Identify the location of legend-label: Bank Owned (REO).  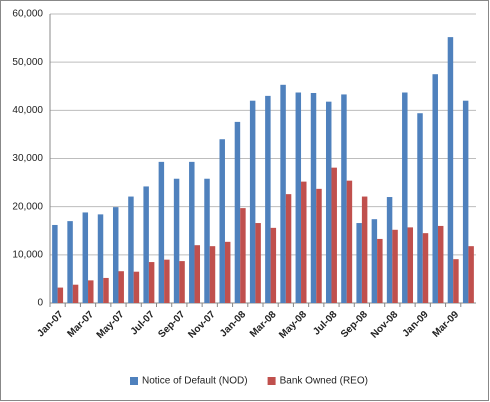
(324, 381).